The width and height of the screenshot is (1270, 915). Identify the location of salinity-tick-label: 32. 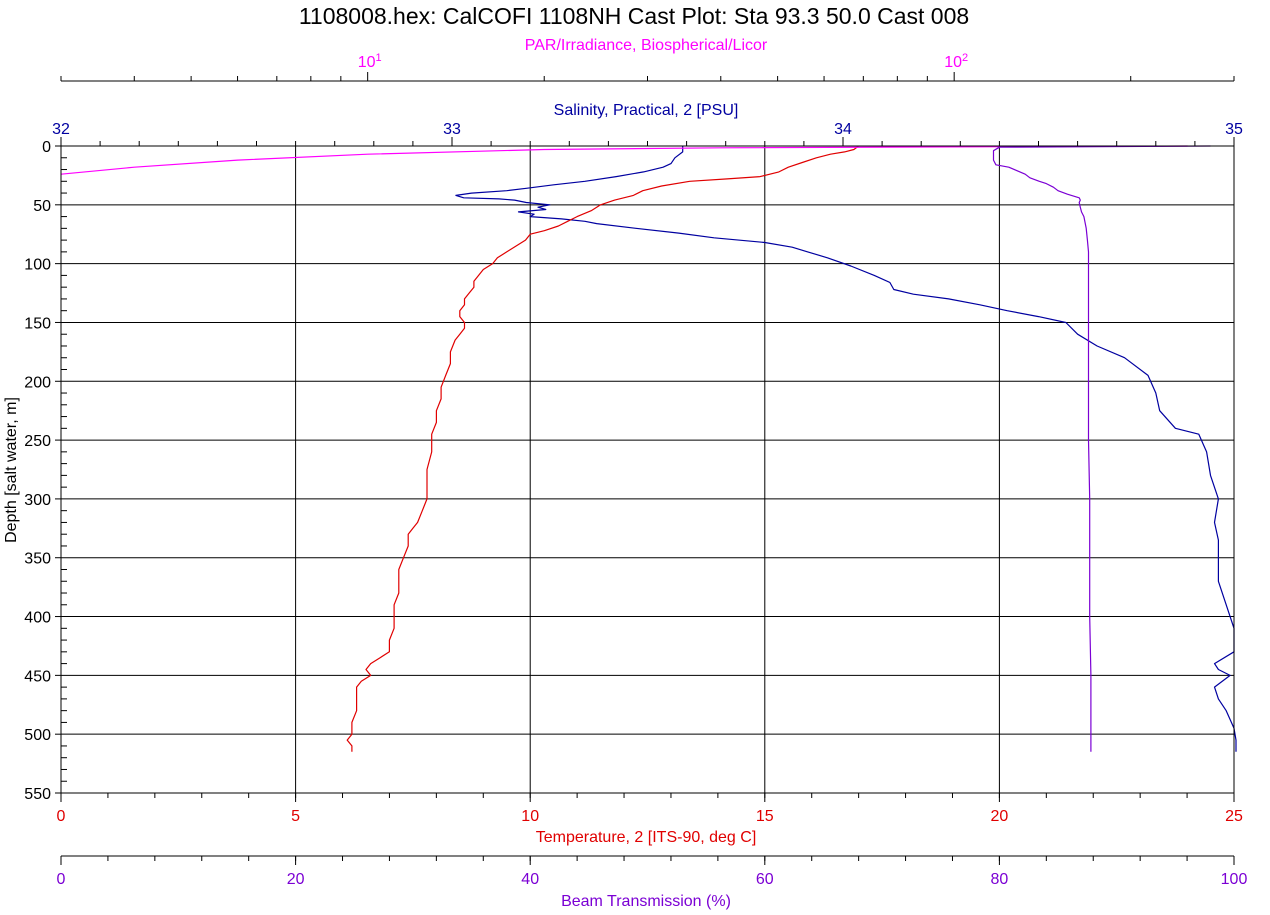
(61, 129).